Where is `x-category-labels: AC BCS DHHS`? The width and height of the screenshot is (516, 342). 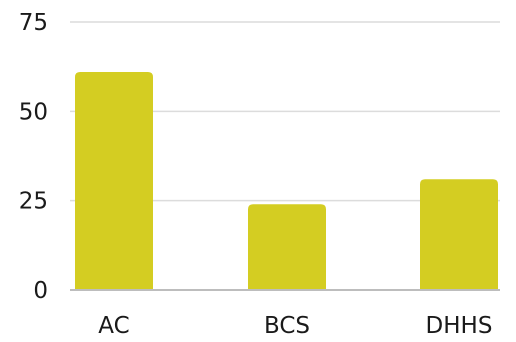 x-category-labels: AC BCS DHHS is located at coordinates (295, 326).